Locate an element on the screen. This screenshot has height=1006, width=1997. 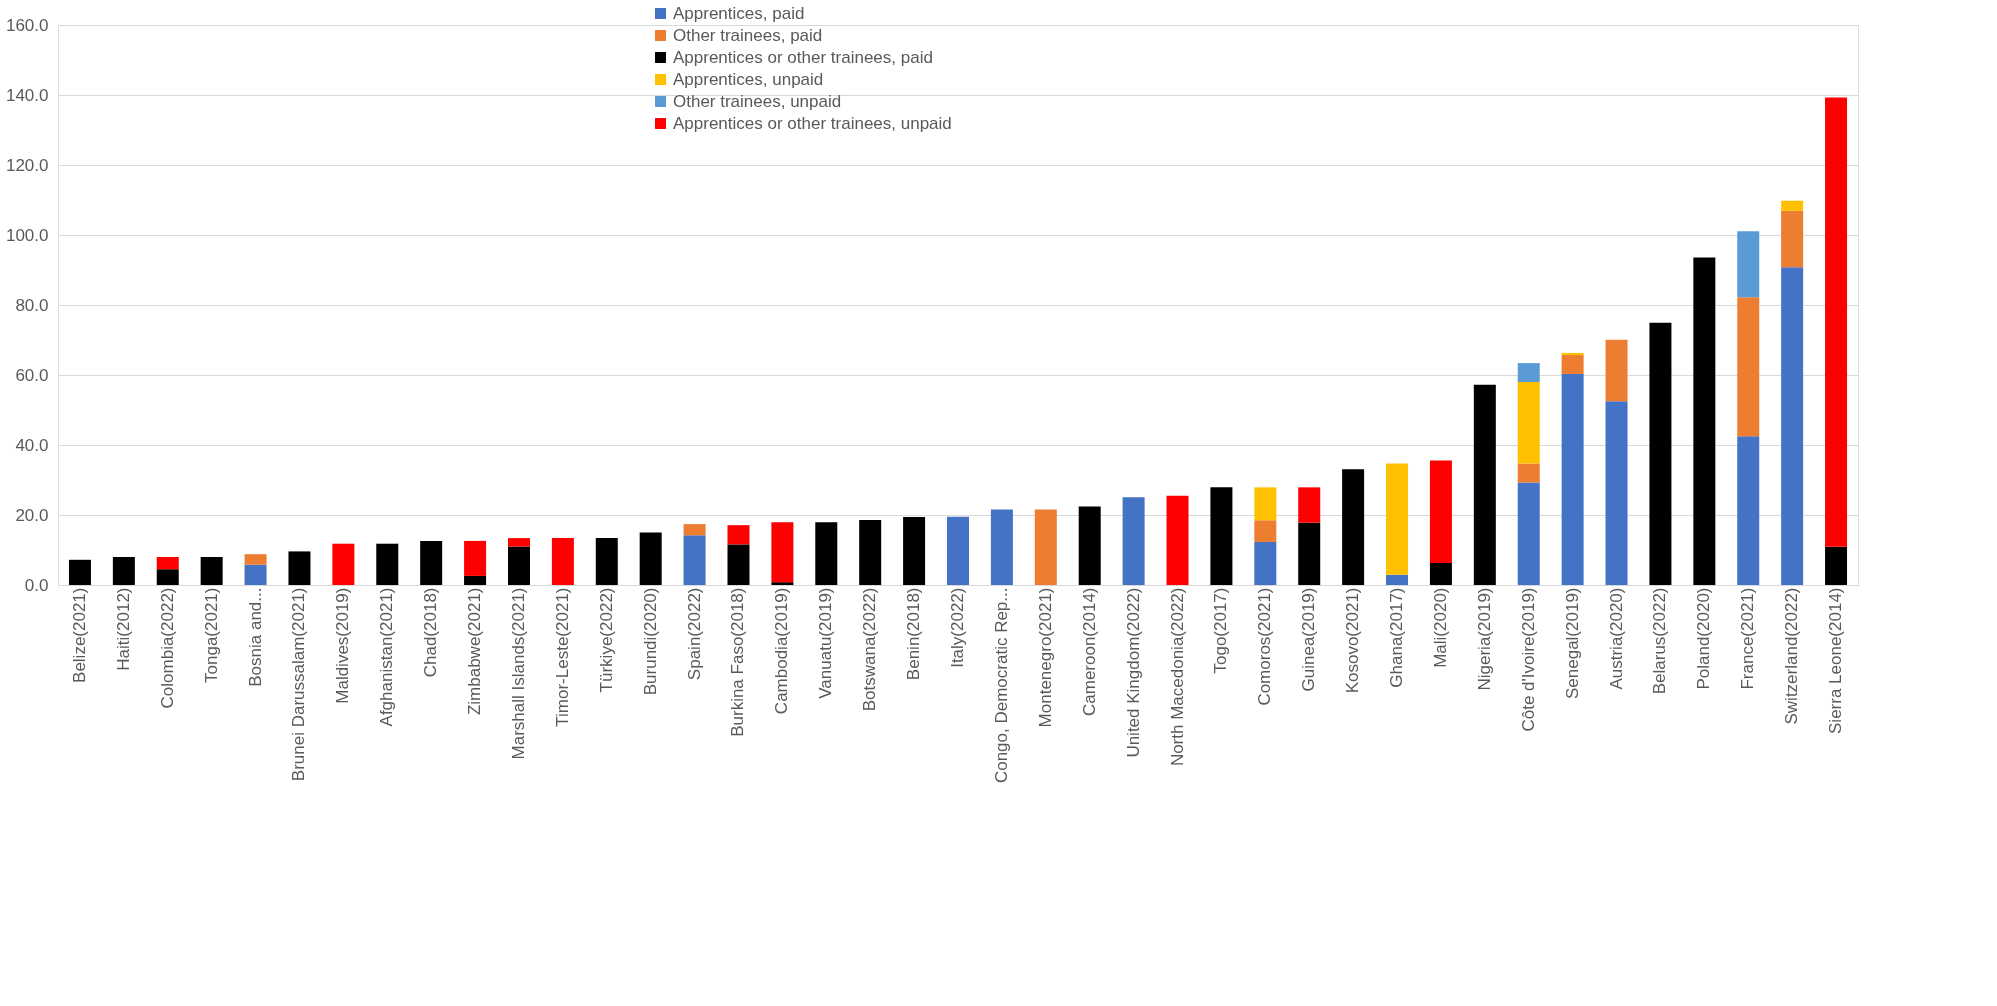
y-tick-label: 0.0 is located at coordinates (36, 585).